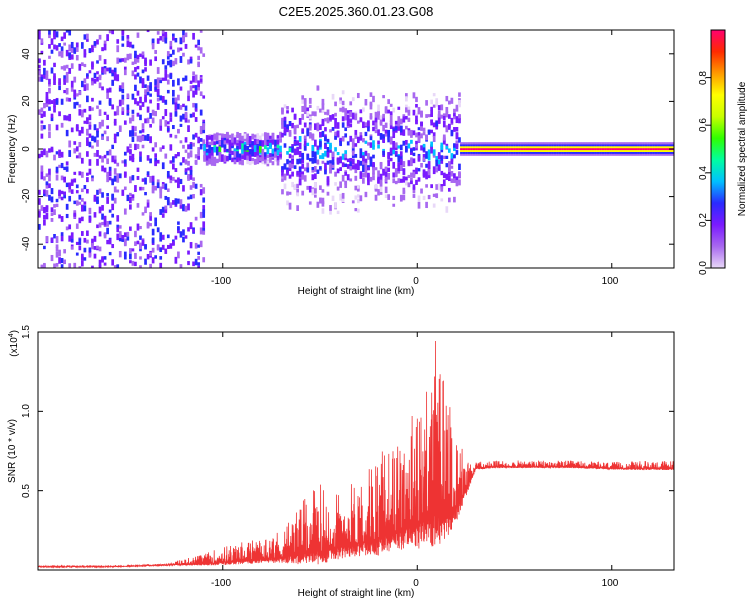 This screenshot has width=750, height=600. What do you see at coordinates (12, 451) in the screenshot?
I see `snr-ylabel: SNR (10 * v/v)` at bounding box center [12, 451].